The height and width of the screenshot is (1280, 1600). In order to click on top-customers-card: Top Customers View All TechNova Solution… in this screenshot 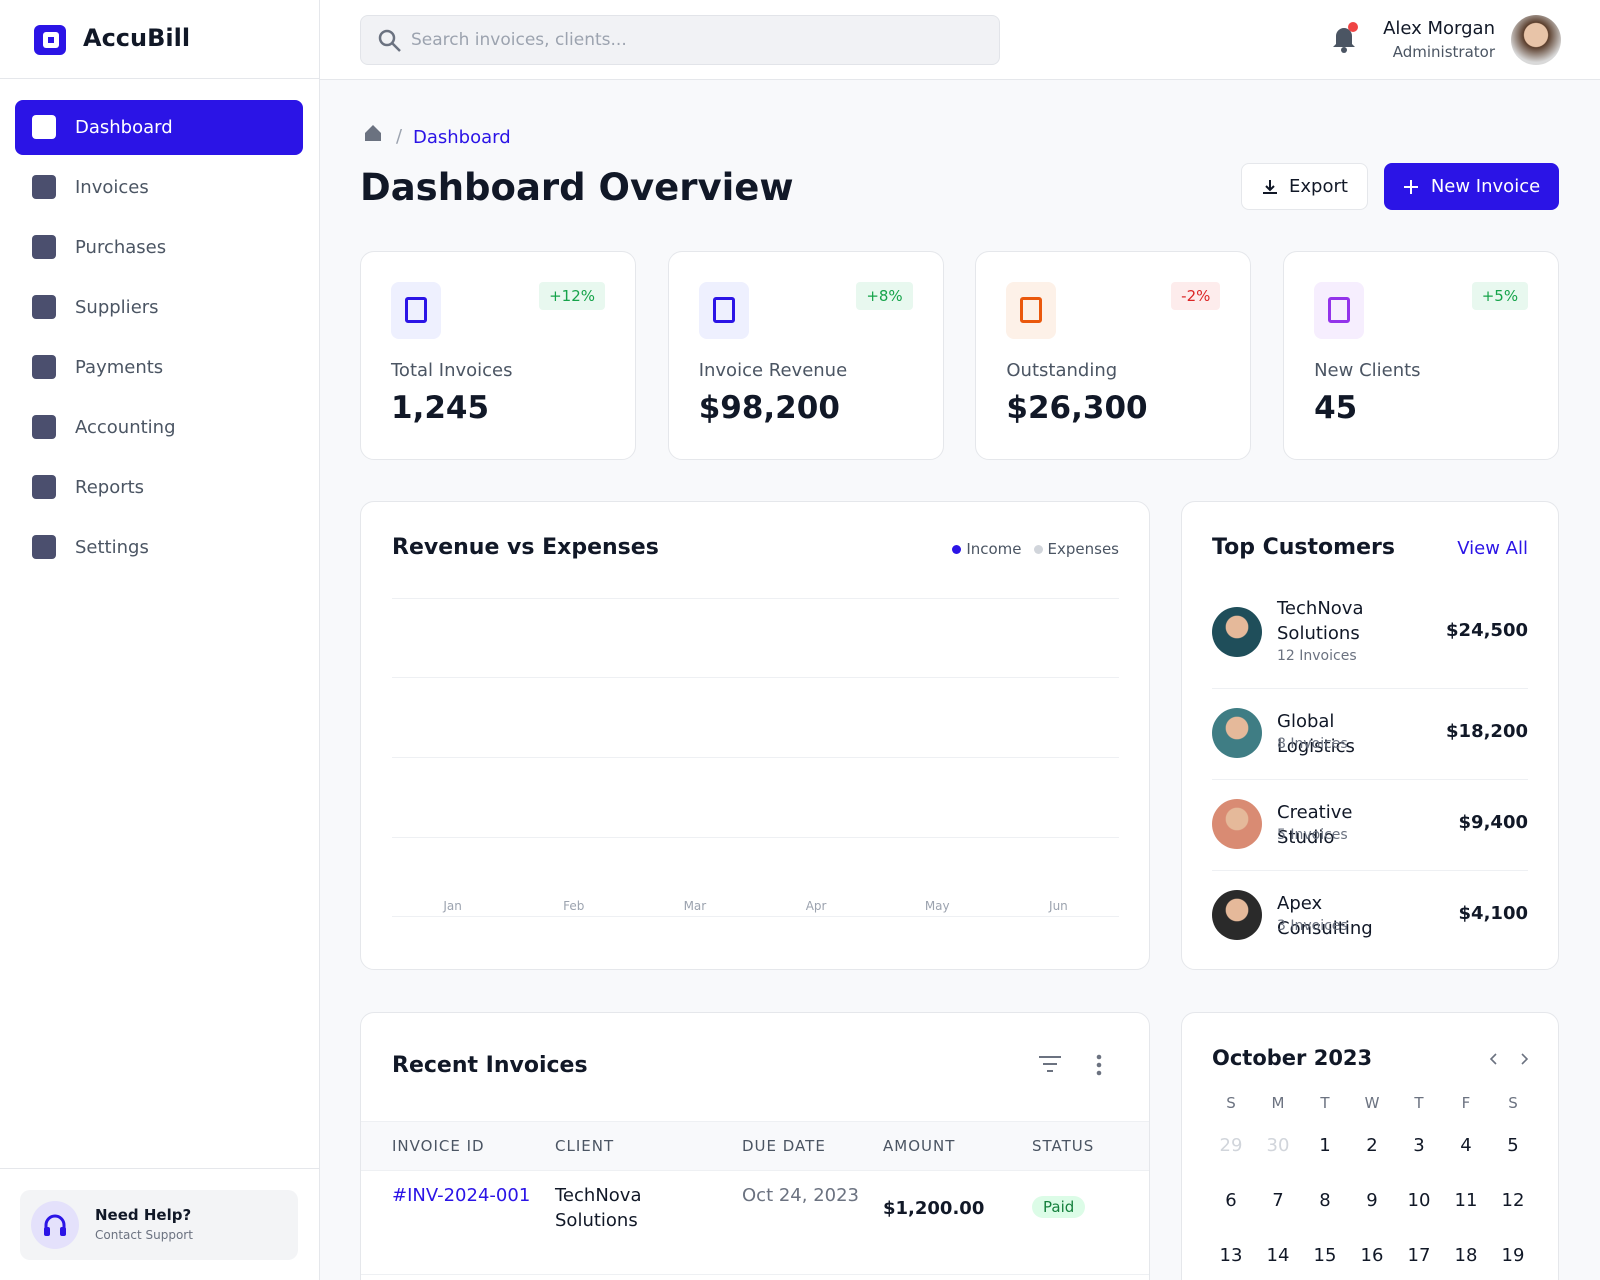, I will do `click(1370, 735)`.